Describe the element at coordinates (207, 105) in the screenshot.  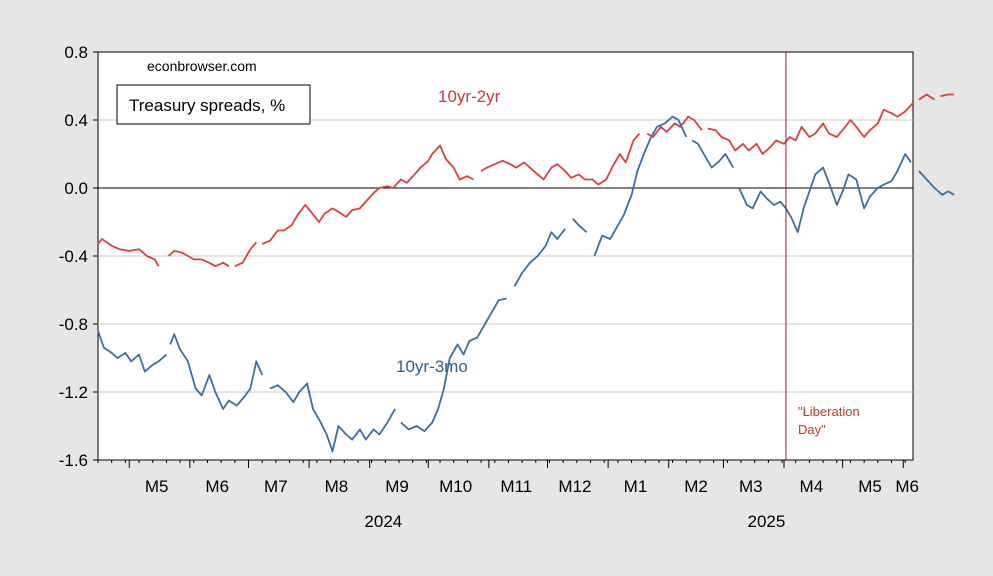
I see `chart-title: Treasury spreads, %` at that location.